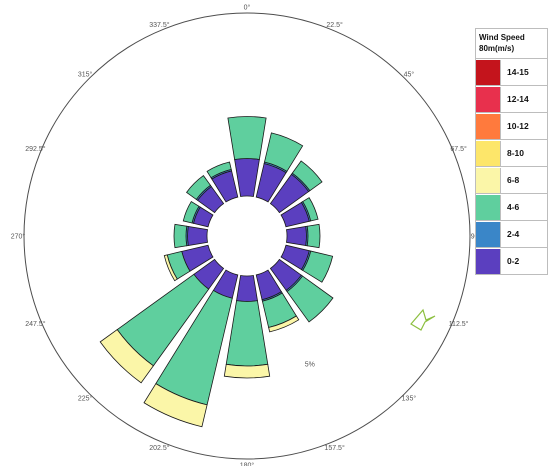 This screenshot has width=553, height=466. Describe the element at coordinates (458, 149) in the screenshot. I see `direction-label: 67.5°` at that location.